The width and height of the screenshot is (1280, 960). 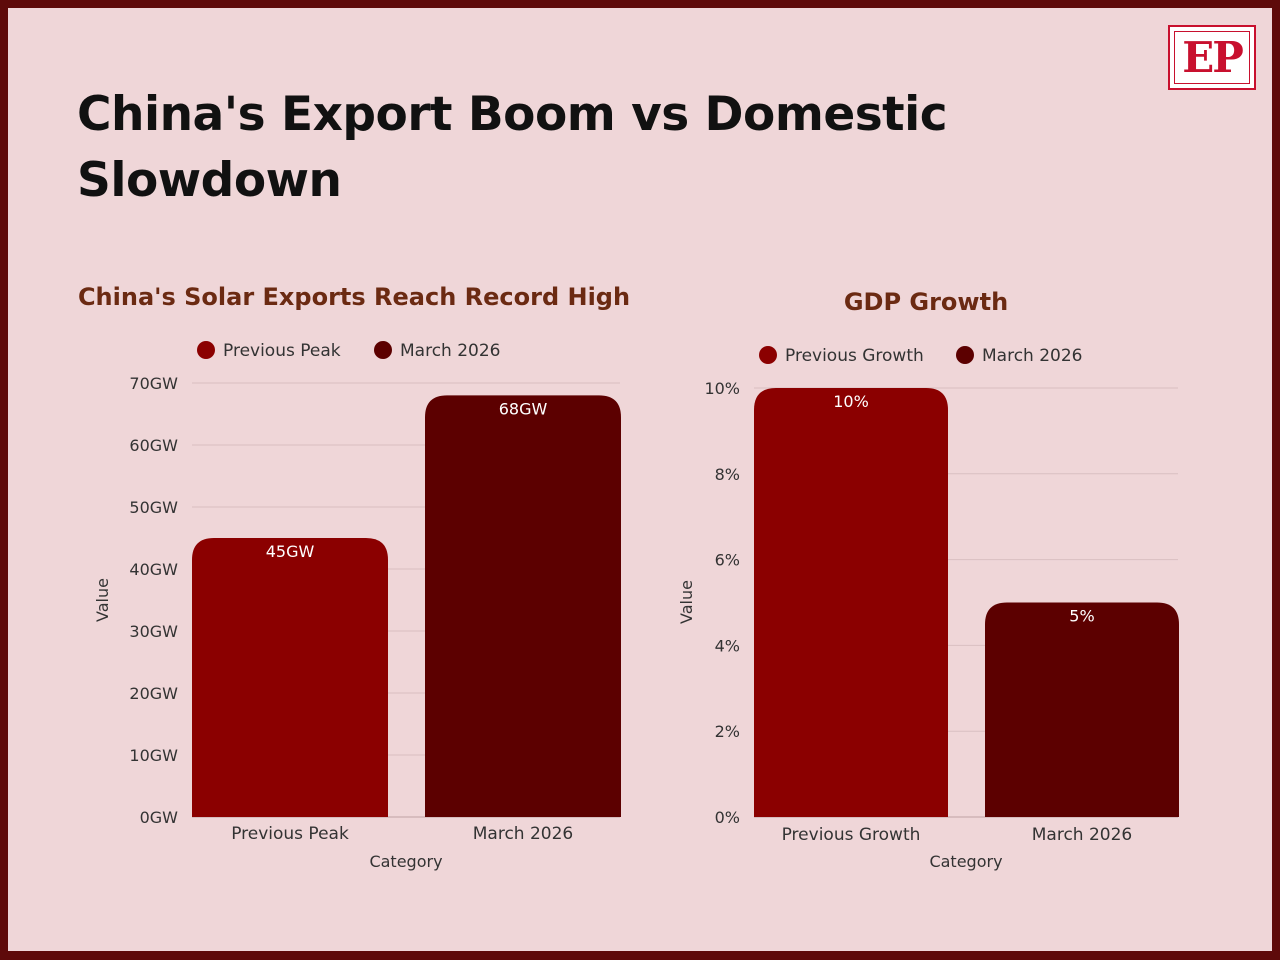 I want to click on ep-logo: EP, so click(x=1212, y=57).